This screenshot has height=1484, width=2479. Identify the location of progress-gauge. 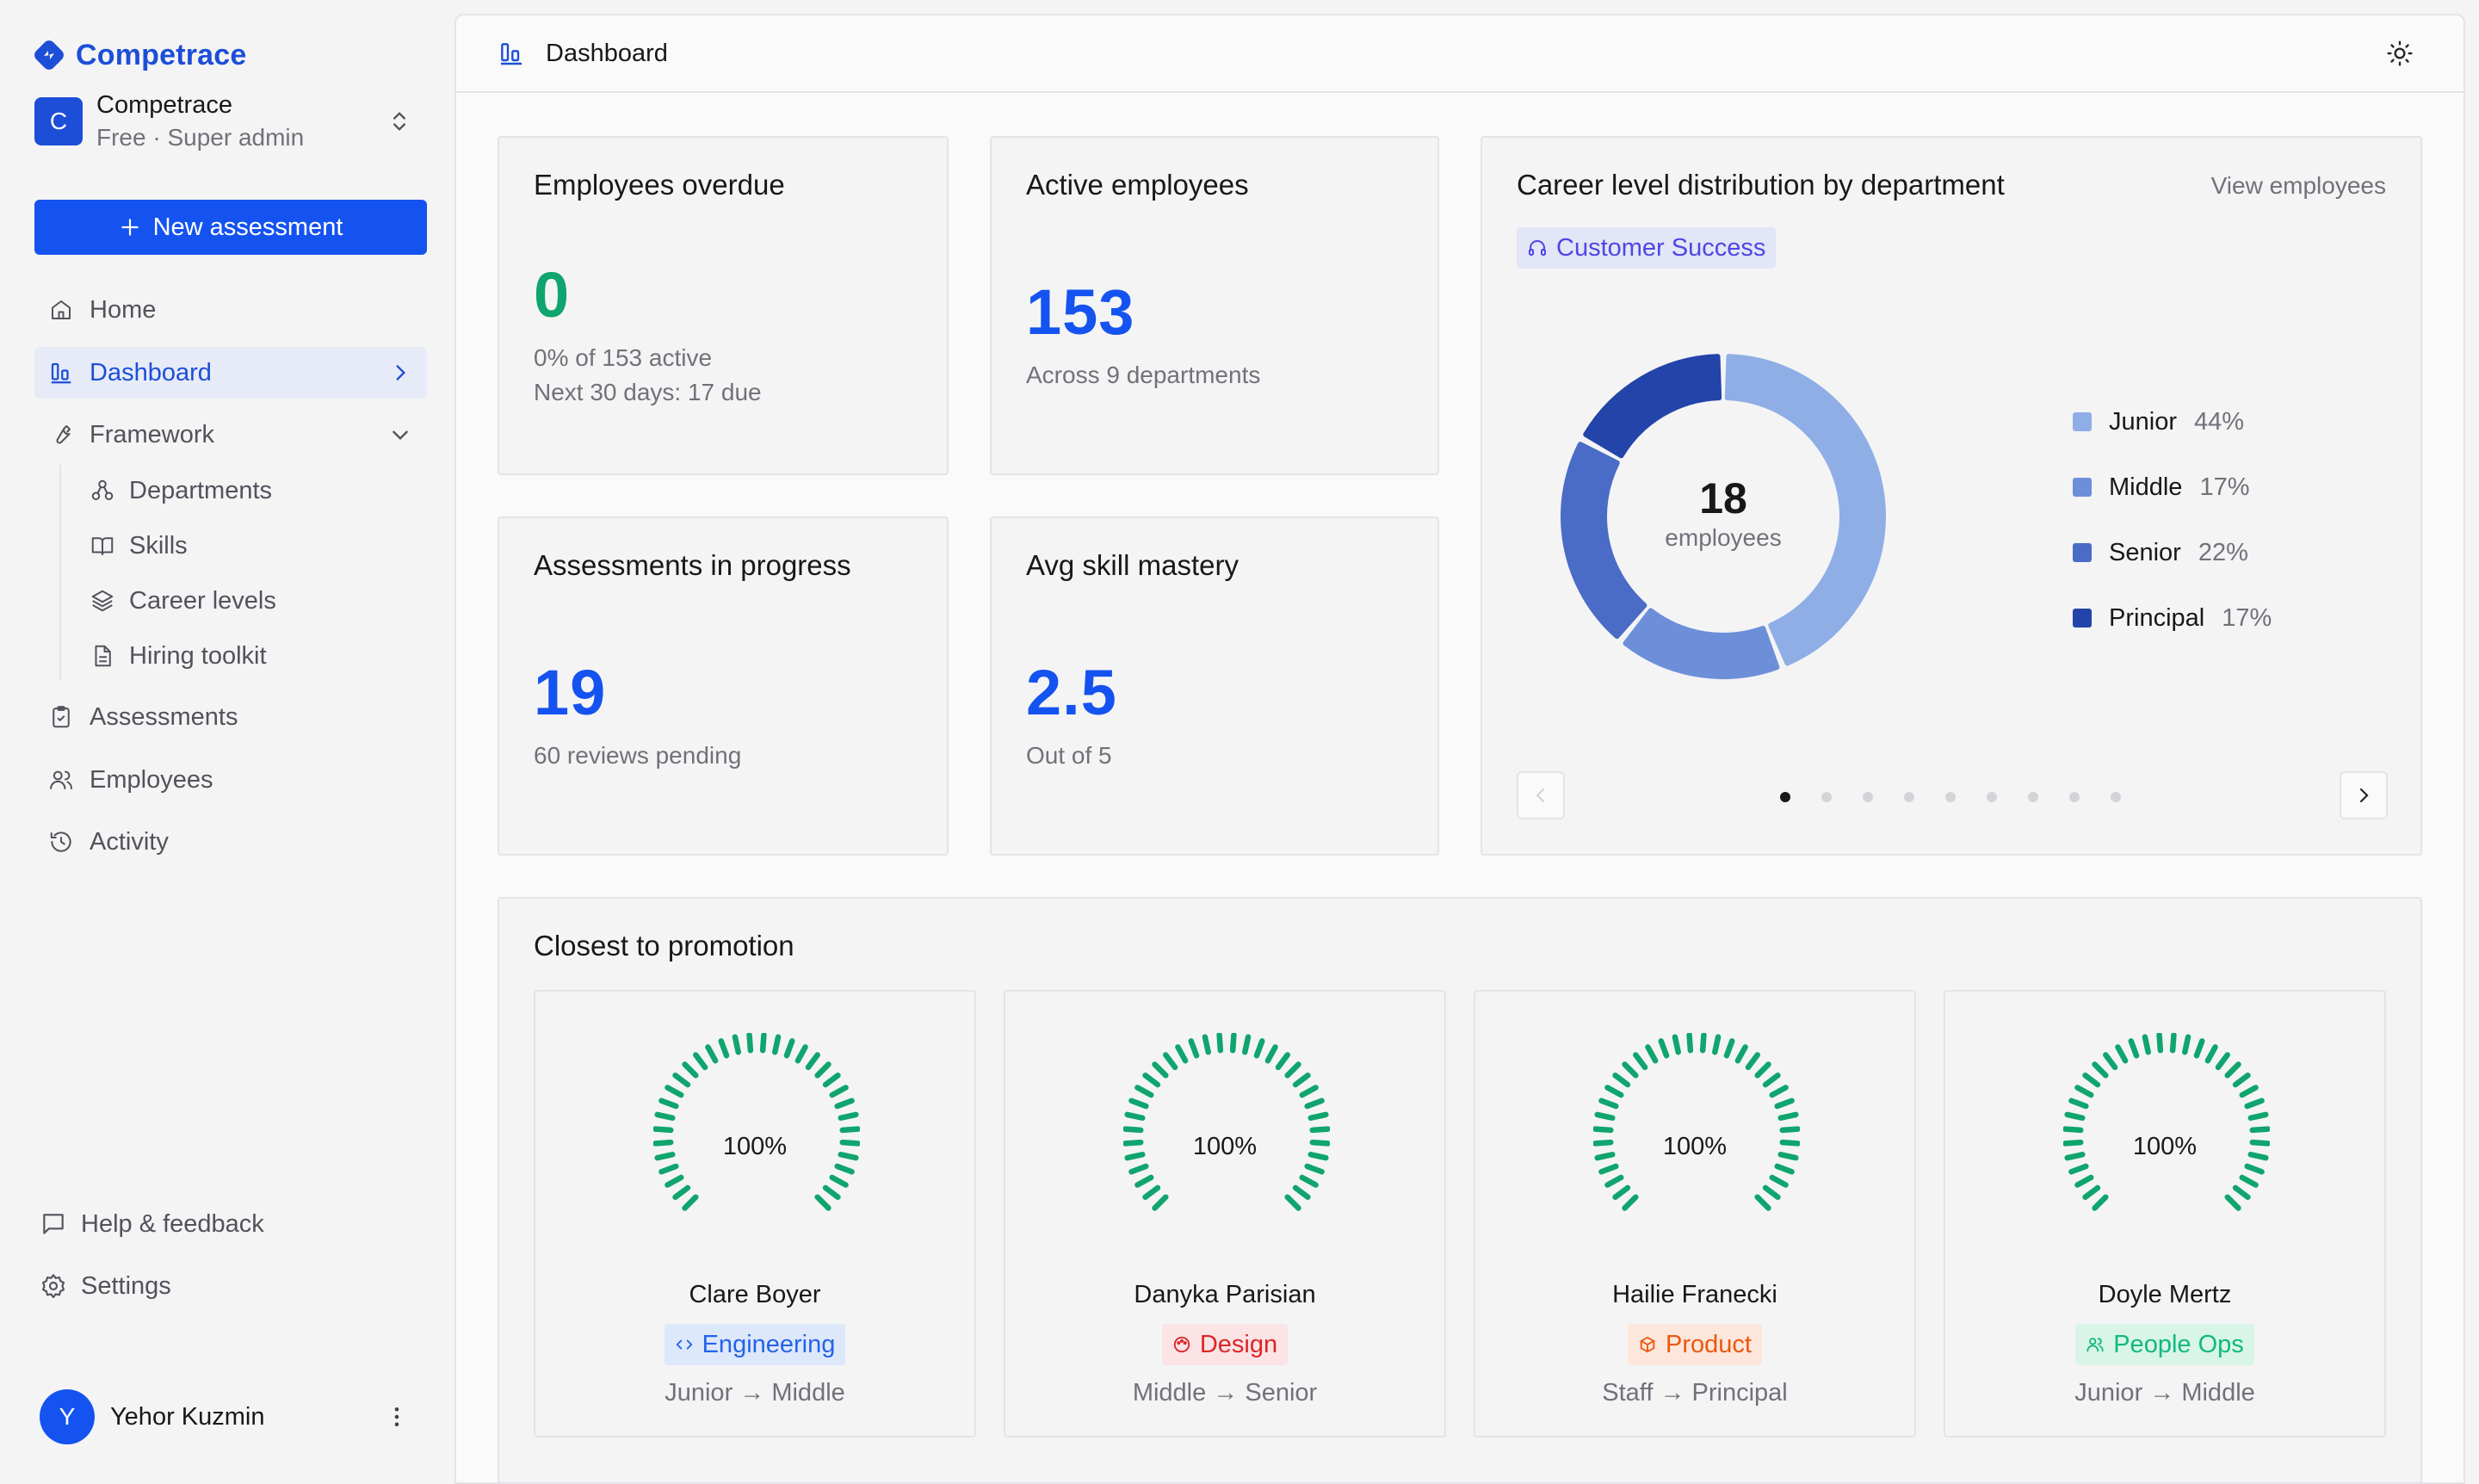
(1696, 1122).